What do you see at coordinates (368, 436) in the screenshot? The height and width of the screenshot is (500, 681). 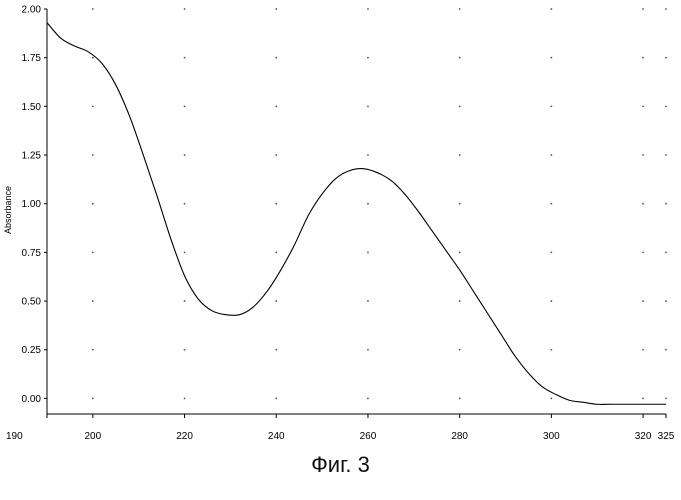 I see `x-tick-label: 260` at bounding box center [368, 436].